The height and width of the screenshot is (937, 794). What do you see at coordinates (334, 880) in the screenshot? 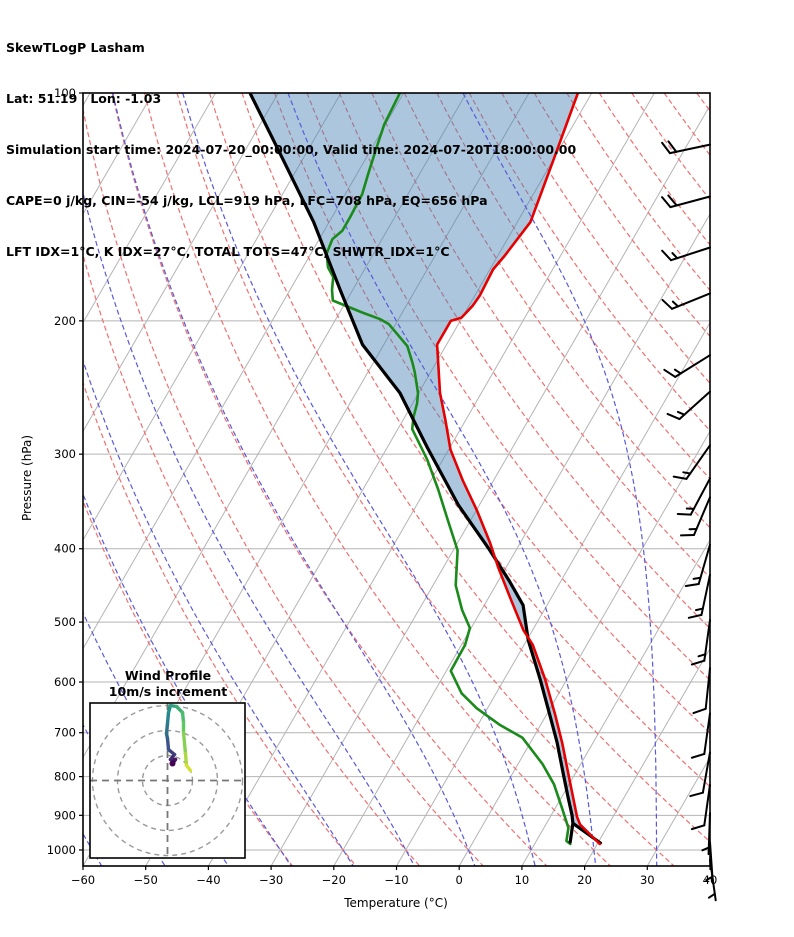
I see `x-tick-label: −20` at bounding box center [334, 880].